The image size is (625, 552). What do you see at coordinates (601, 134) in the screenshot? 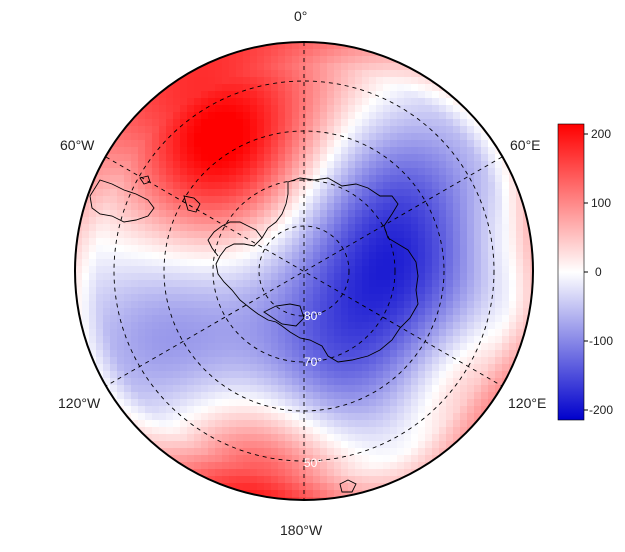
I see `colorbar-tick-200: 200` at bounding box center [601, 134].